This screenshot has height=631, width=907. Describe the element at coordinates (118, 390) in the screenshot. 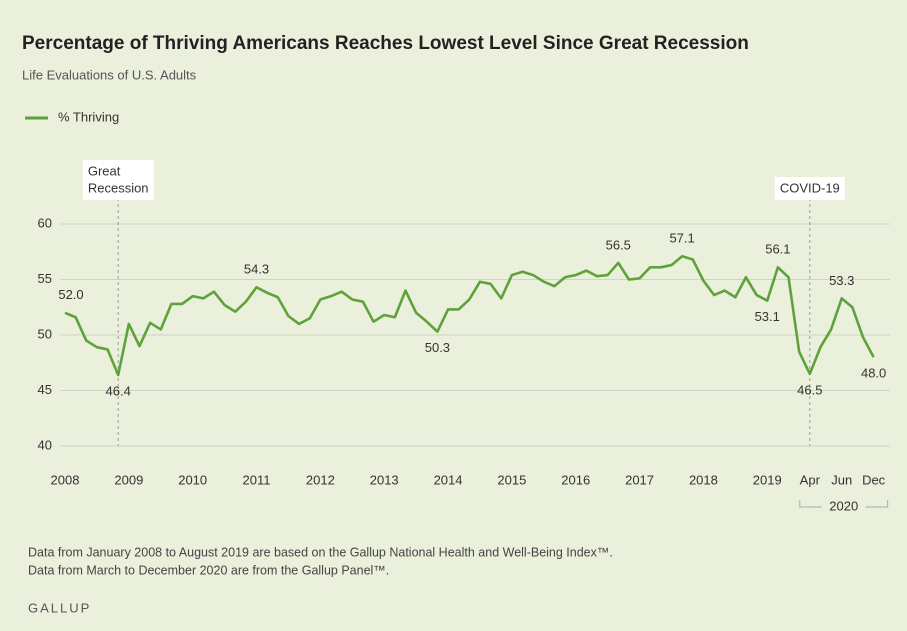

I see `data-label: 46.4` at that location.